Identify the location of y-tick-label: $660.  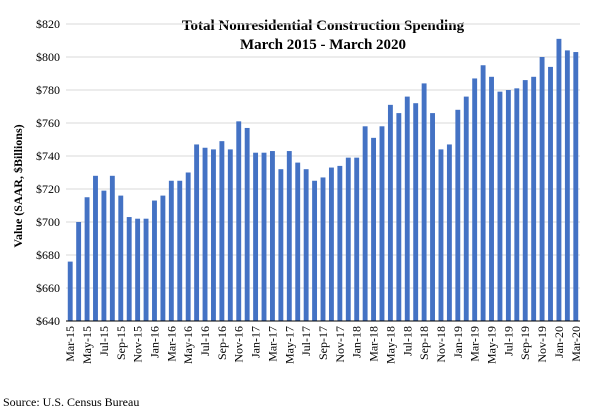
(48, 288).